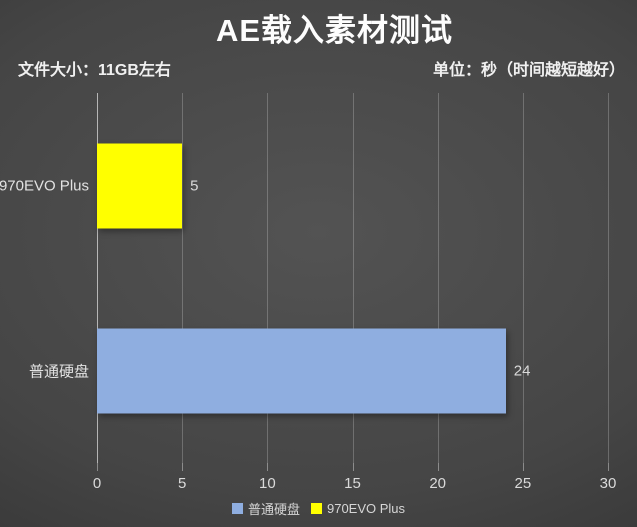 This screenshot has height=527, width=637. I want to click on category-axis-labels: 970EVO Plus 普通硬盘, so click(44, 278).